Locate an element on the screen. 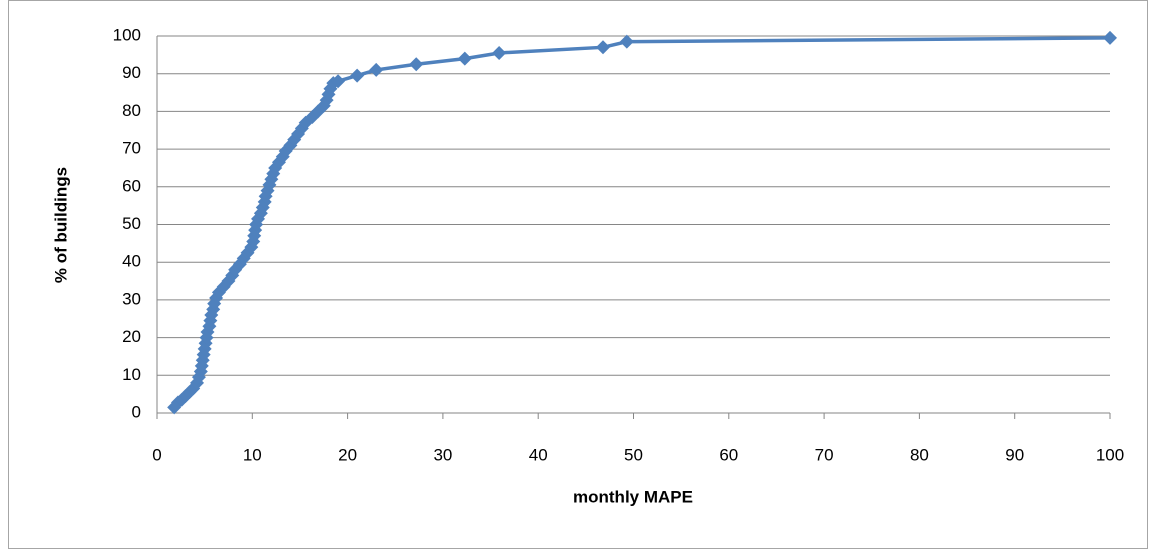  x-tick-label: 20 is located at coordinates (347, 454).